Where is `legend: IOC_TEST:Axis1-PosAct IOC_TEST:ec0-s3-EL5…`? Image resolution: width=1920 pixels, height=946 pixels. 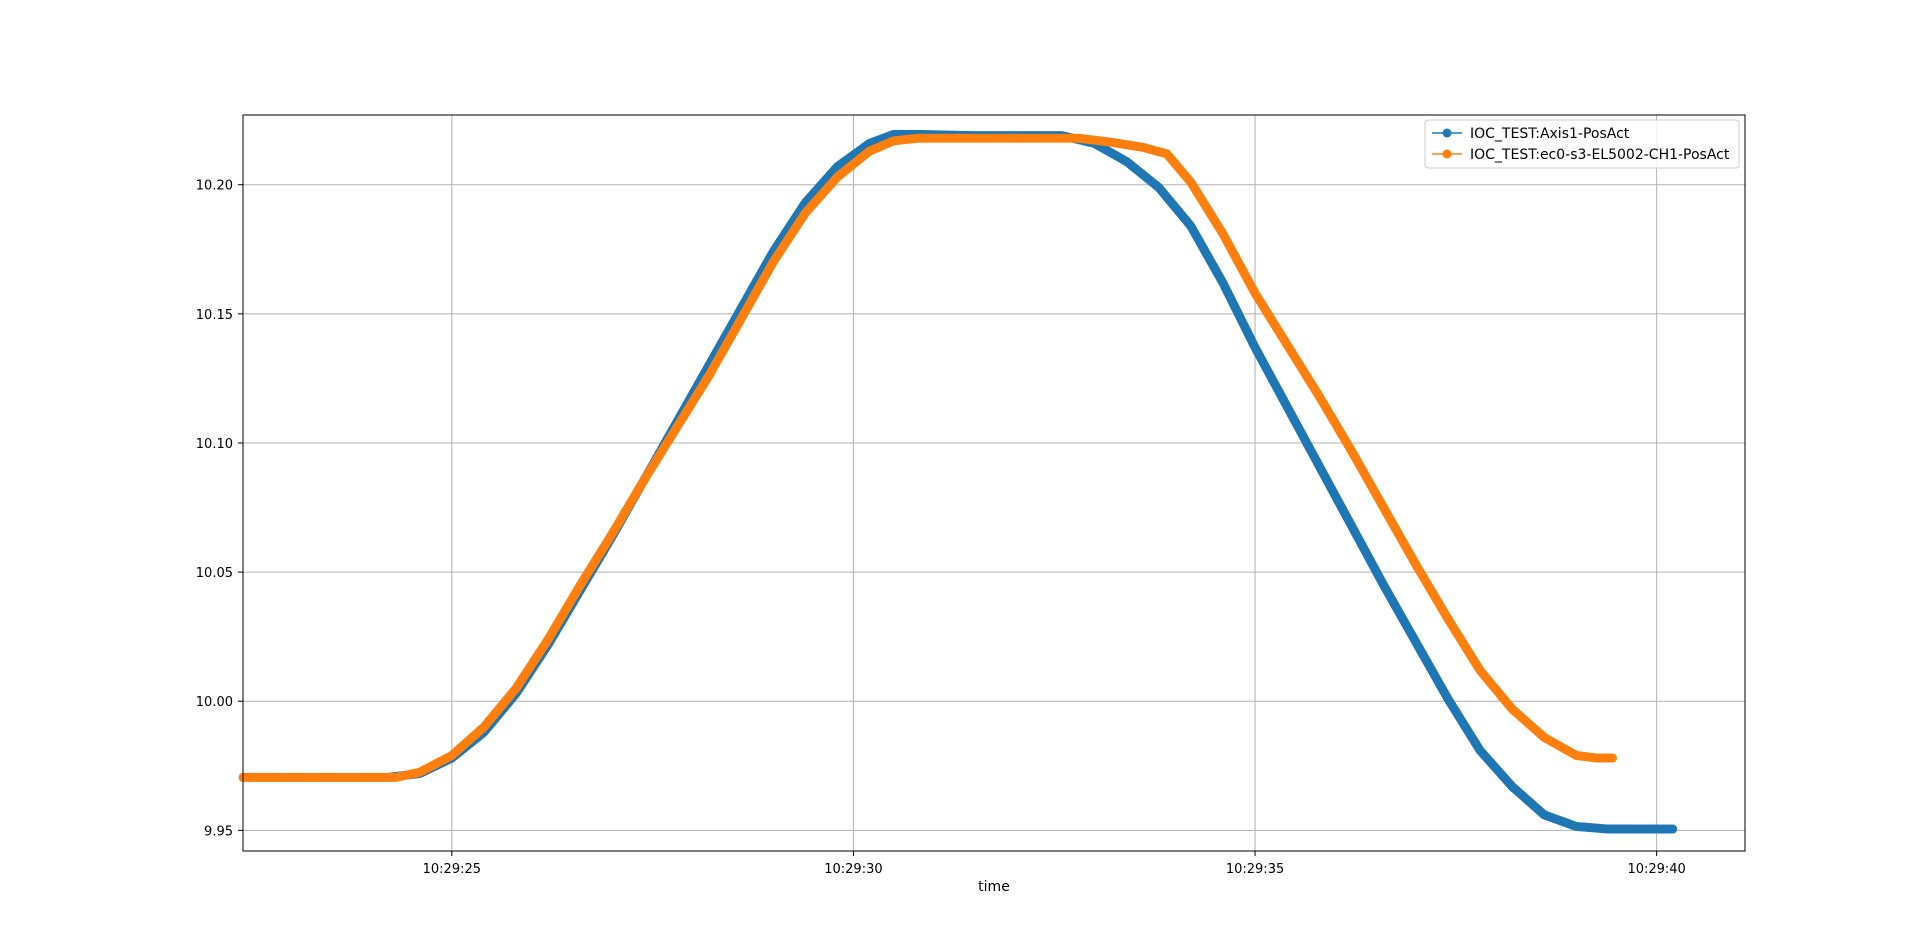 legend: IOC_TEST:Axis1-PosAct IOC_TEST:ec0-s3-EL5… is located at coordinates (1582, 144).